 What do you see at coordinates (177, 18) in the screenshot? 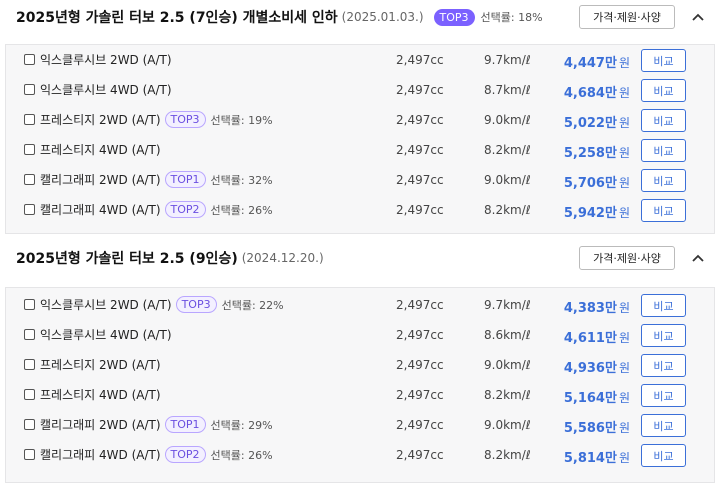
I see `section-title-text: 2025년형 가솔린 터보 2.5 (7인승) 개별소비세 인하` at bounding box center [177, 18].